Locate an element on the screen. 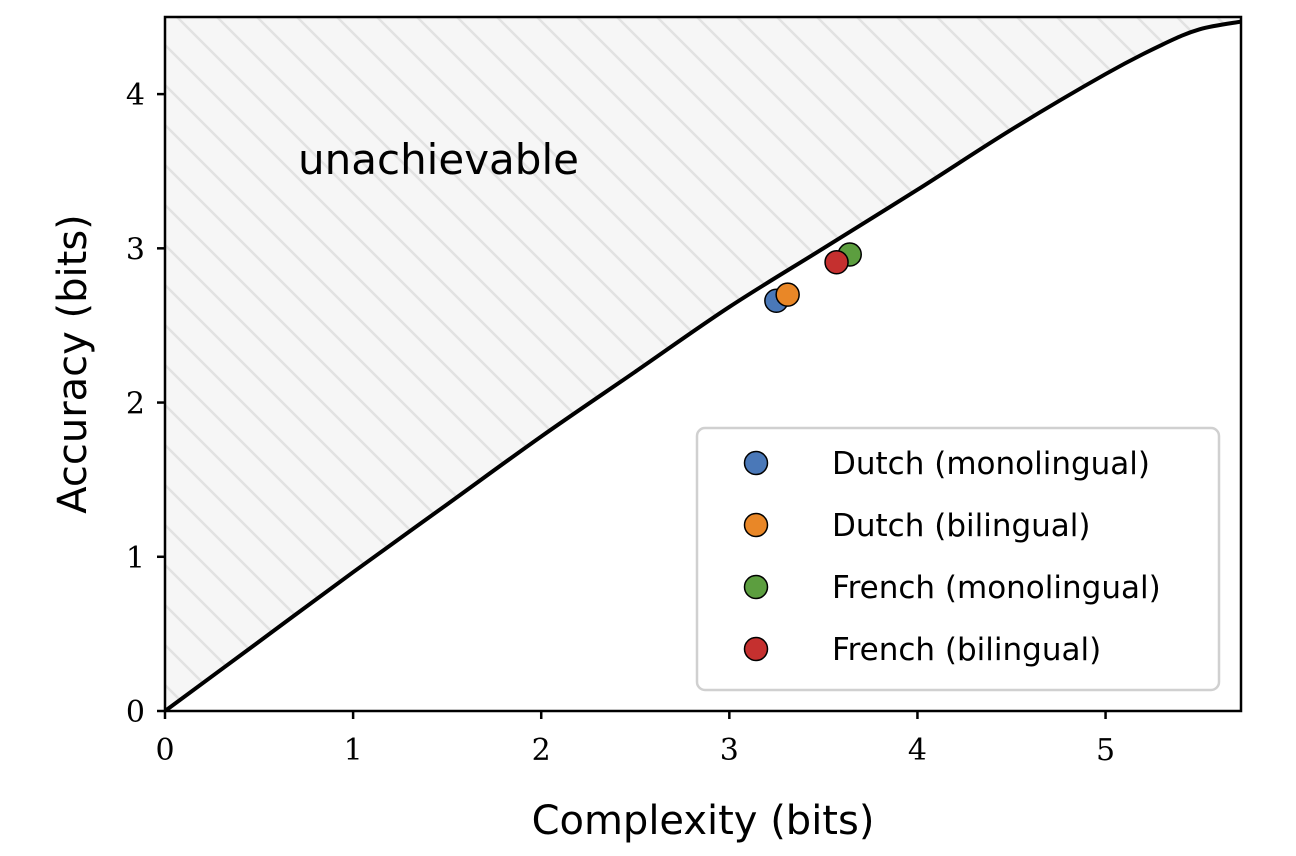 This screenshot has width=1296, height=856. x-axis-title: Complexity (bits) is located at coordinates (703, 821).